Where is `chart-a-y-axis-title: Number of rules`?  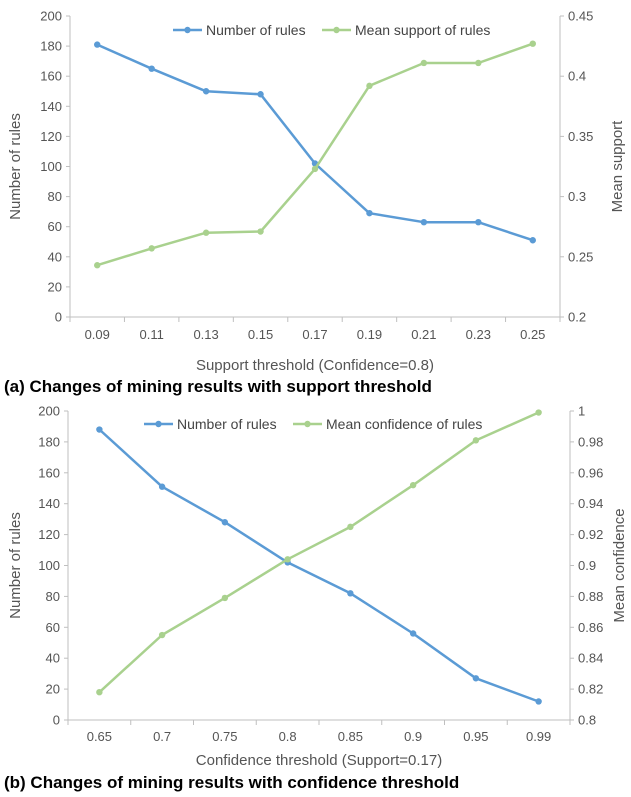 chart-a-y-axis-title: Number of rules is located at coordinates (15, 166).